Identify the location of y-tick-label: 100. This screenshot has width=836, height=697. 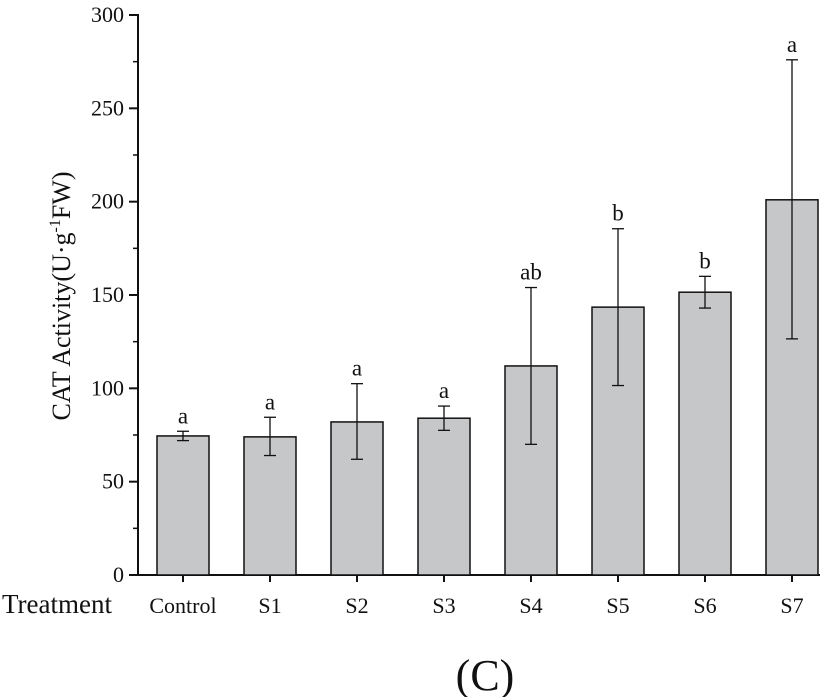
(107, 387).